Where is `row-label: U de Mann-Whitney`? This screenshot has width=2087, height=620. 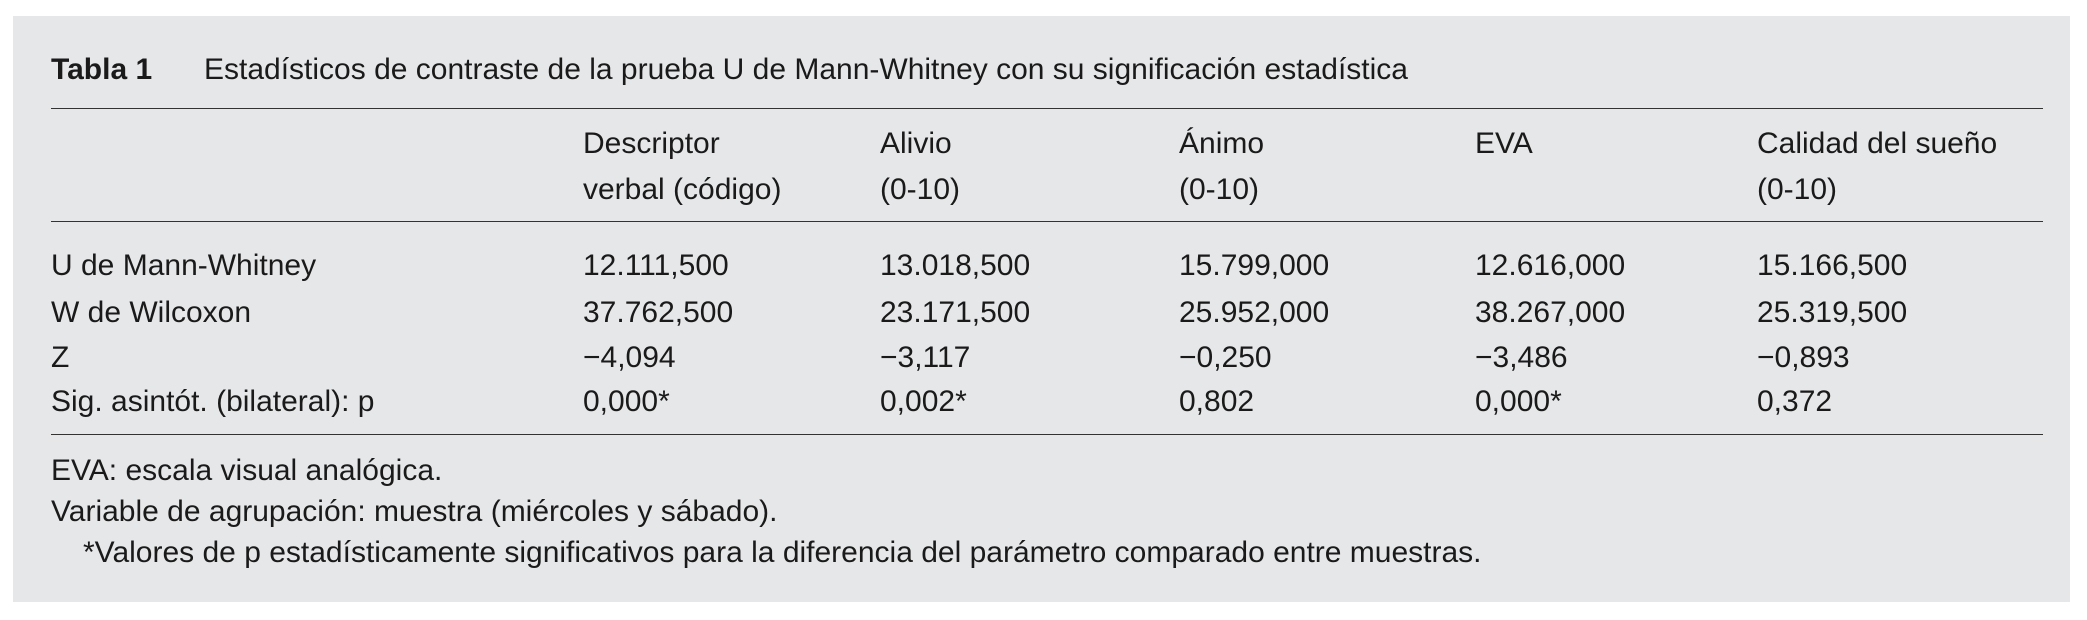
row-label: U de Mann-Whitney is located at coordinates (184, 265).